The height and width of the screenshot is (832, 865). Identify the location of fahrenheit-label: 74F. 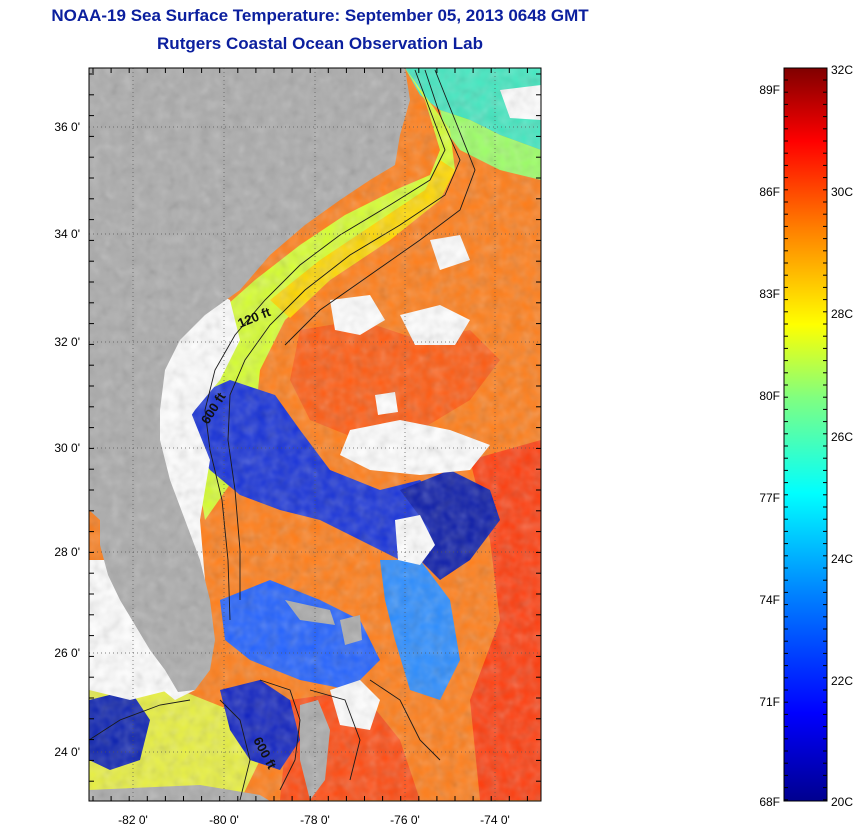
(769, 600).